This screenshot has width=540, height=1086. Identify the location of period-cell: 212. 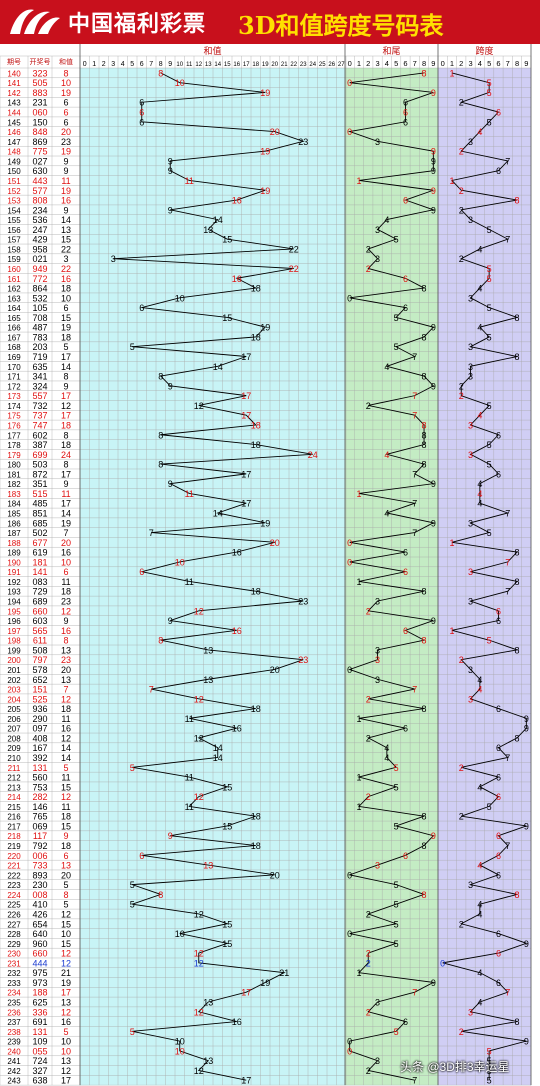
(14, 778).